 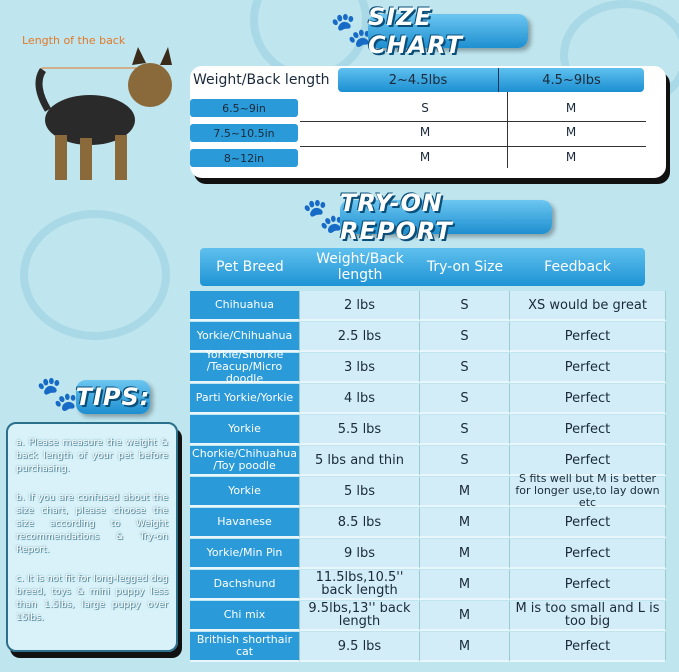 What do you see at coordinates (245, 399) in the screenshot?
I see `cell-breed: Parti Yorkie/Yorkie` at bounding box center [245, 399].